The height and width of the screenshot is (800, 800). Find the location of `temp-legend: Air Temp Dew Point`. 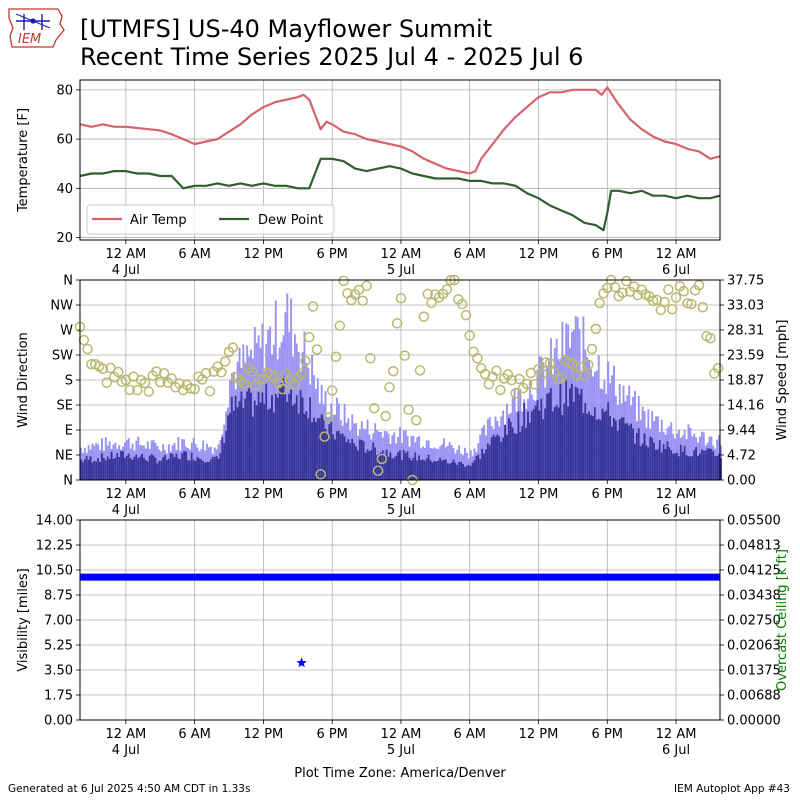

temp-legend: Air Temp Dew Point is located at coordinates (210, 219).